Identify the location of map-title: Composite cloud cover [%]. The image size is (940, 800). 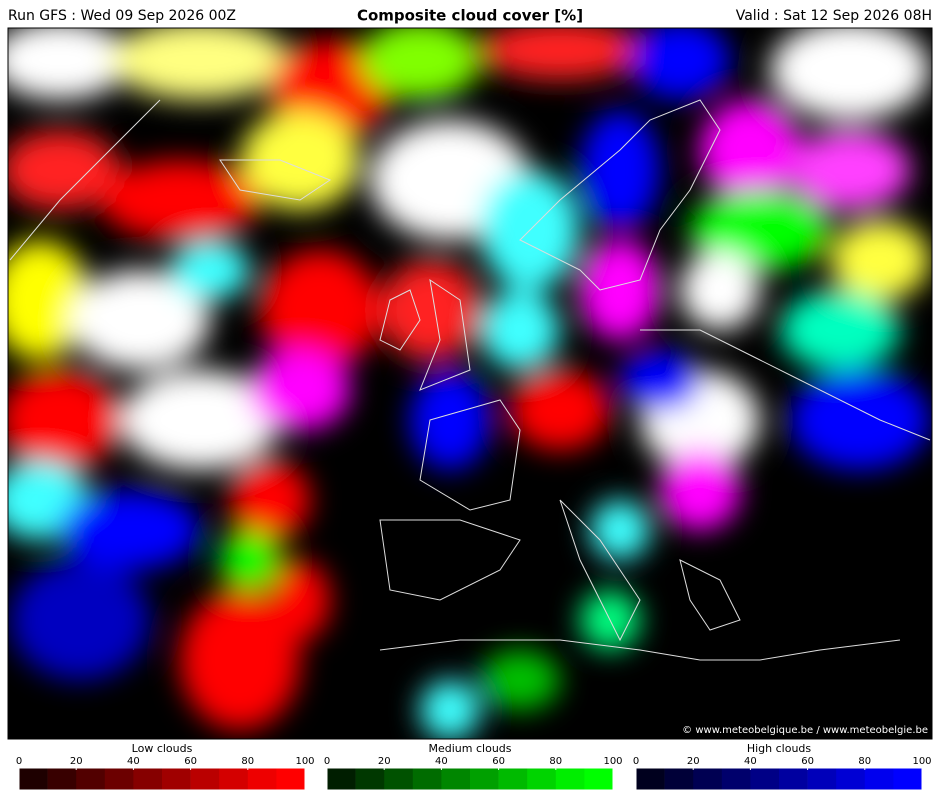
(470, 16).